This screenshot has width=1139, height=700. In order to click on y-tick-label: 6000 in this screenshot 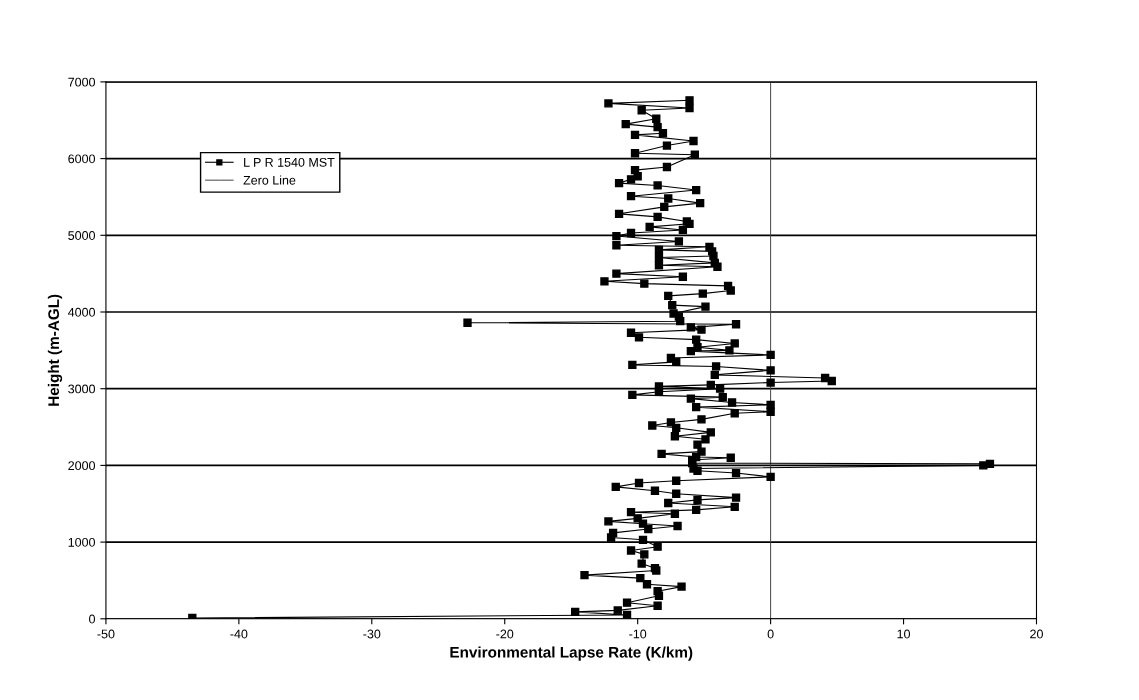, I will do `click(82, 159)`.